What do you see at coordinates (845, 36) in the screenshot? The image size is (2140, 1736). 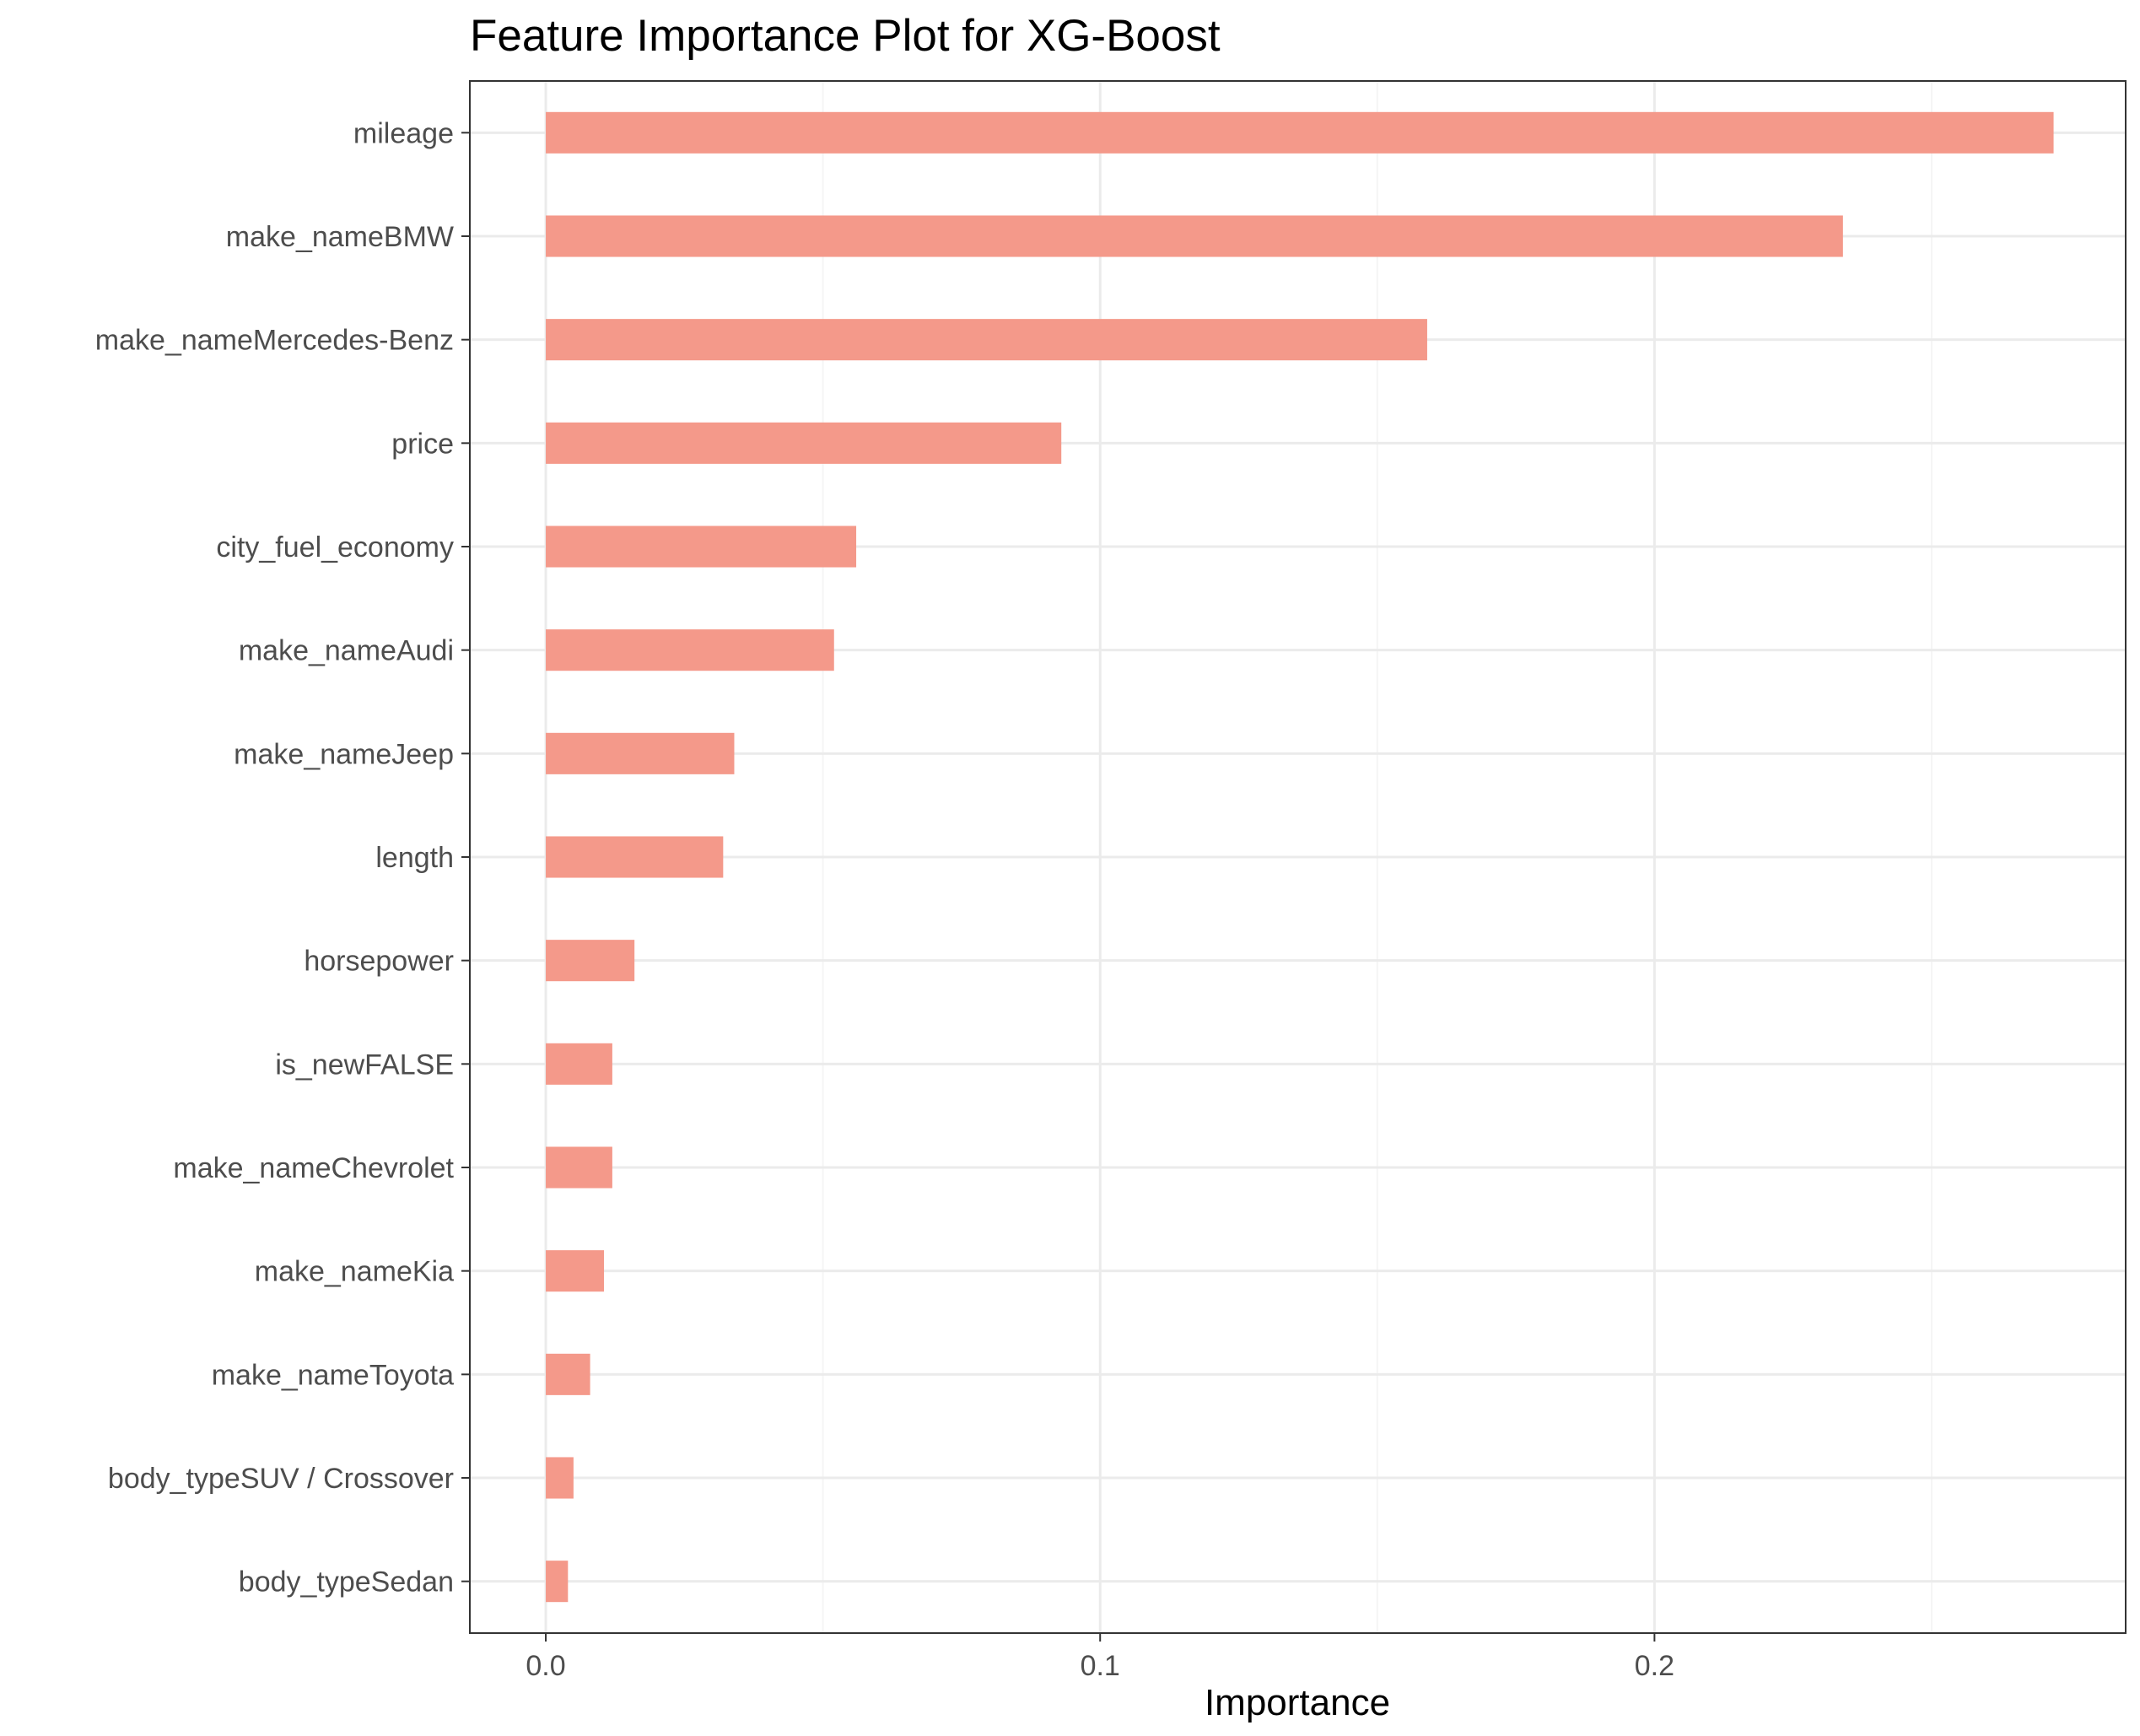 I see `chart-title: Feature Importance Plot for XG-Boost` at bounding box center [845, 36].